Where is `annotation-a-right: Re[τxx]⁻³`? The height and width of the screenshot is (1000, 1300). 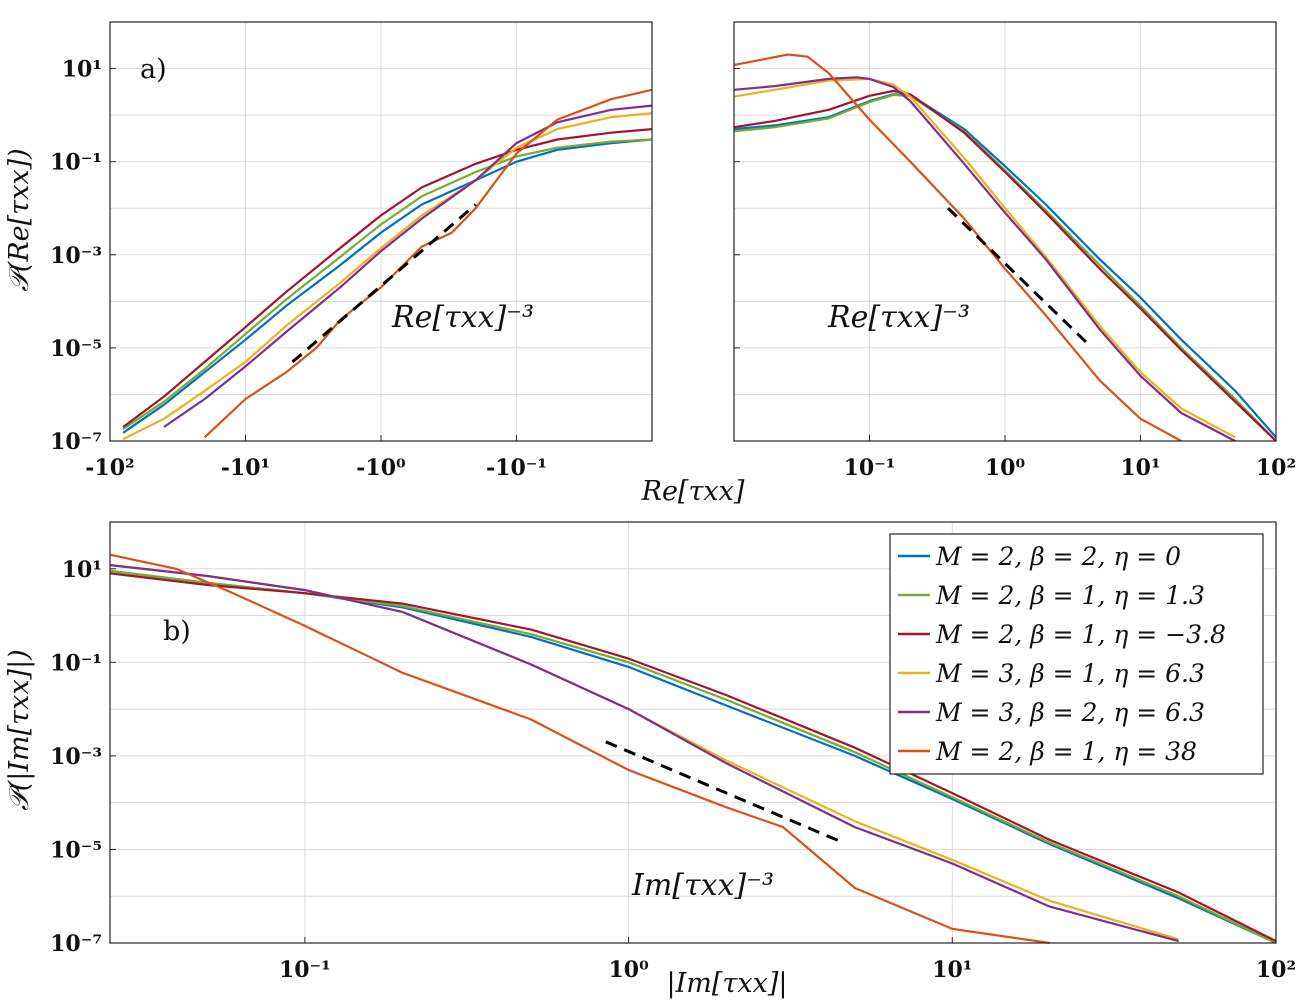
annotation-a-right: Re[τxx]⁻³ is located at coordinates (898, 317).